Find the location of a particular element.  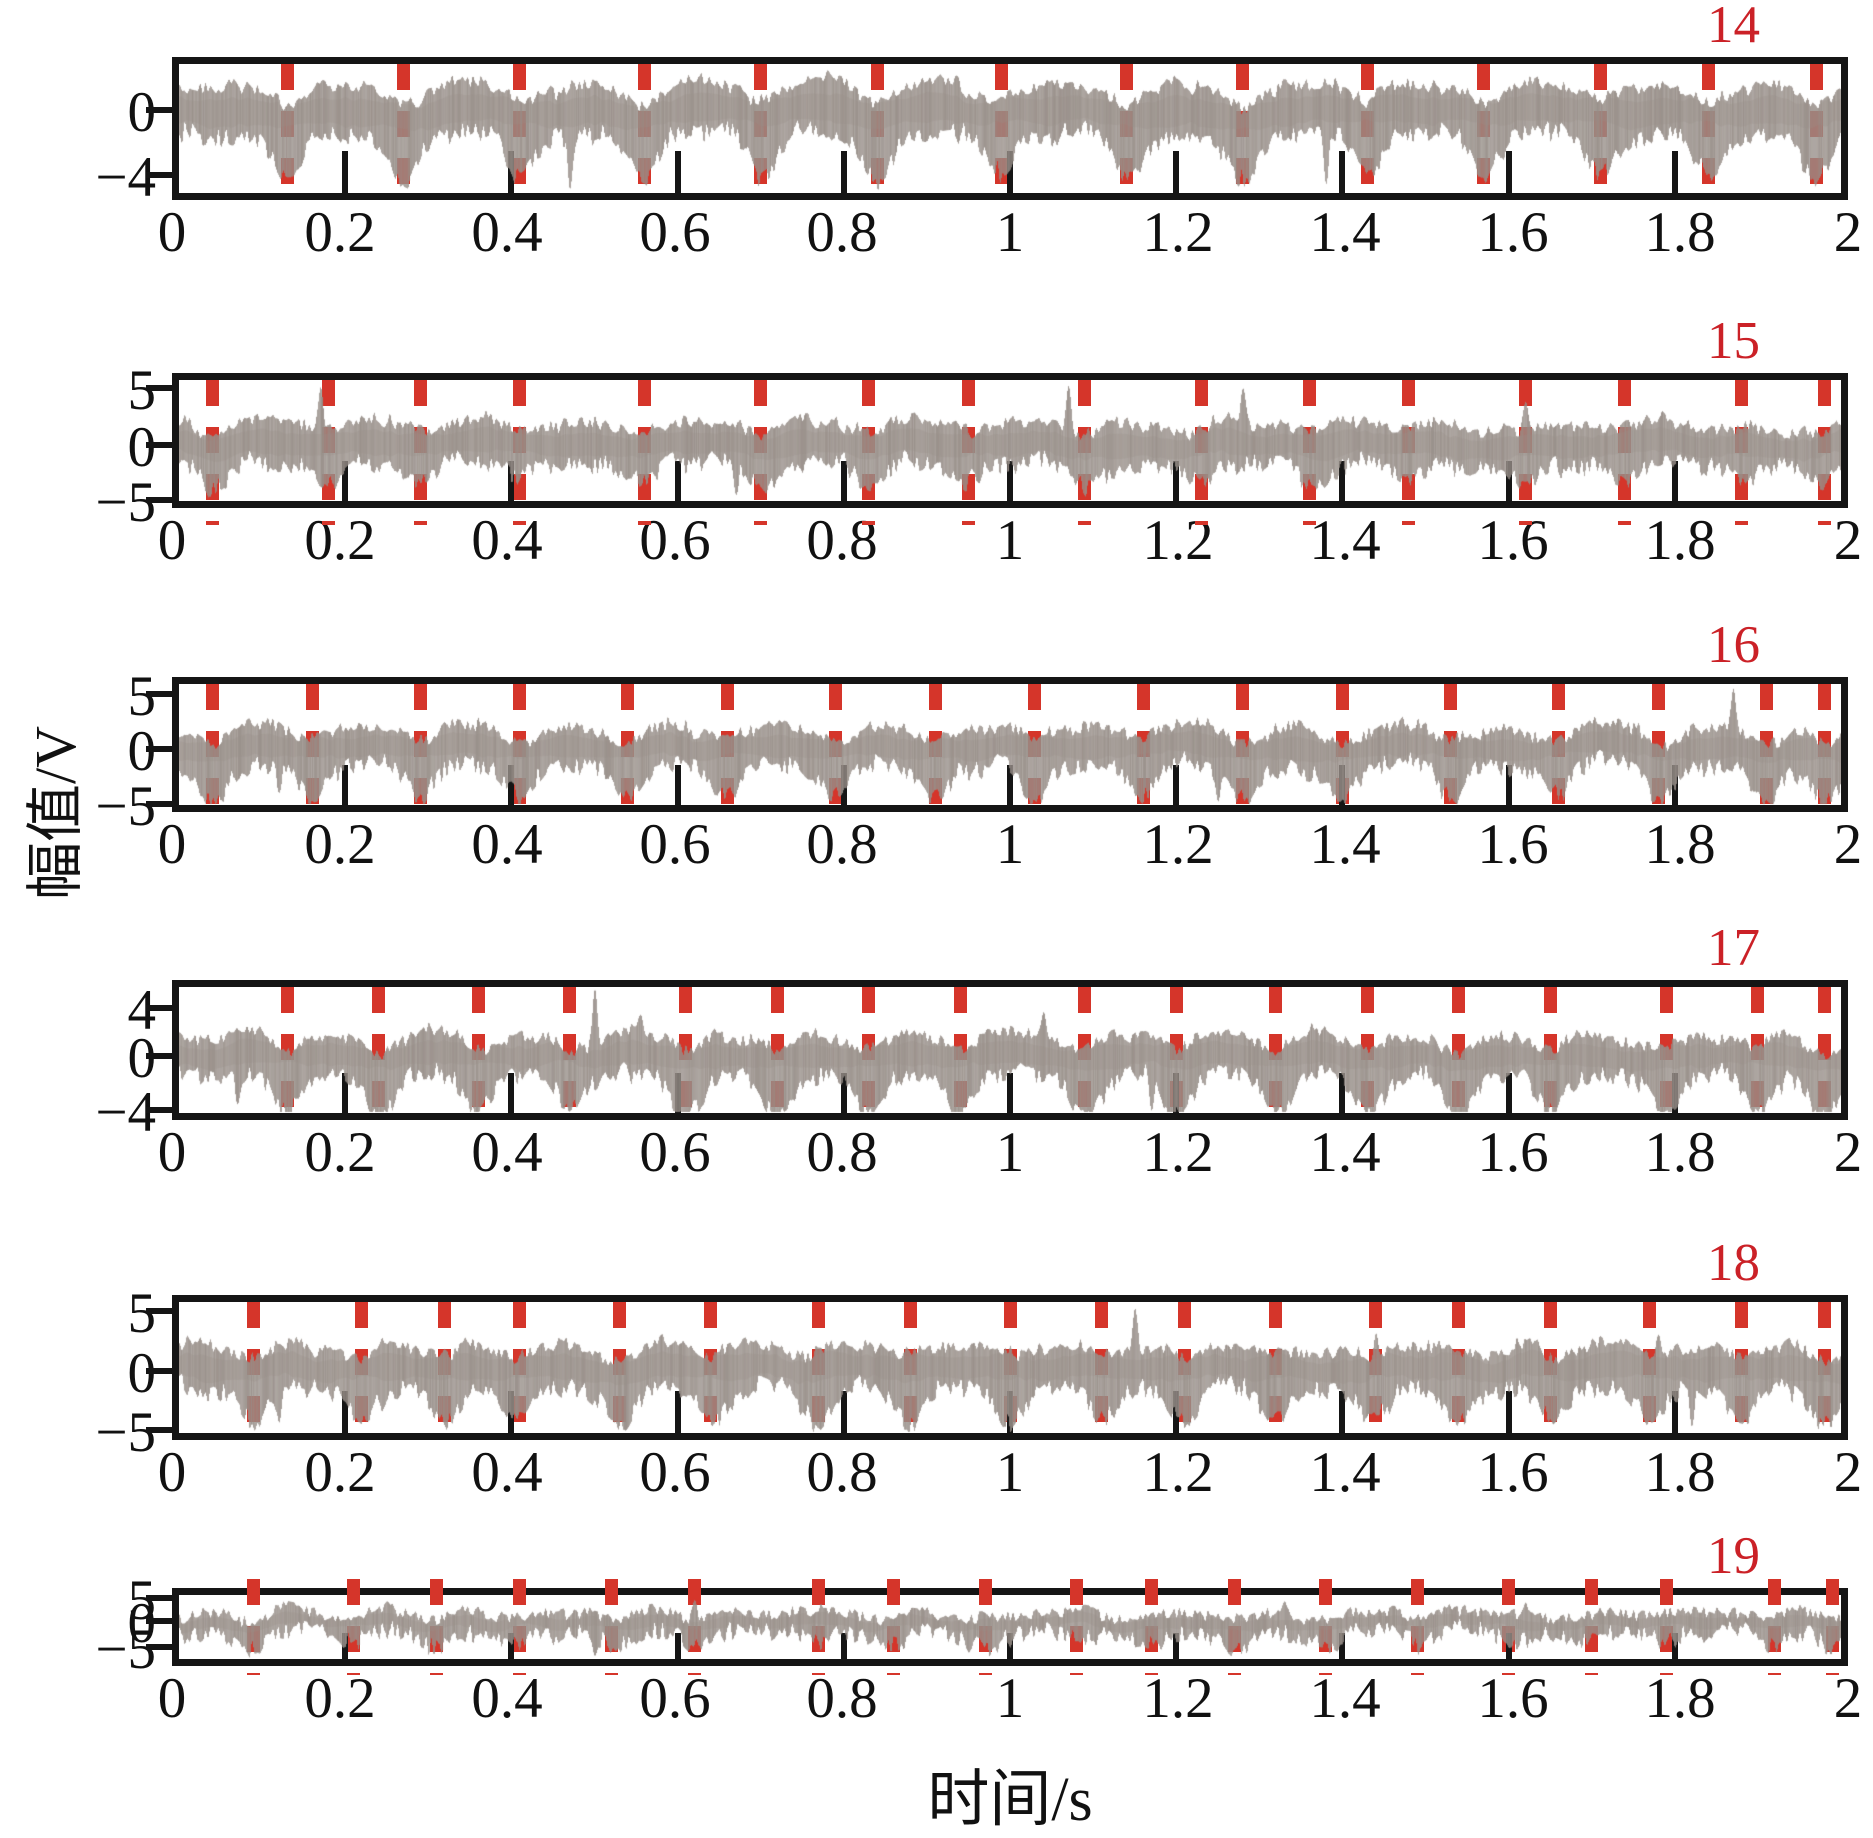

panel-number: 14 is located at coordinates (1733, 27).